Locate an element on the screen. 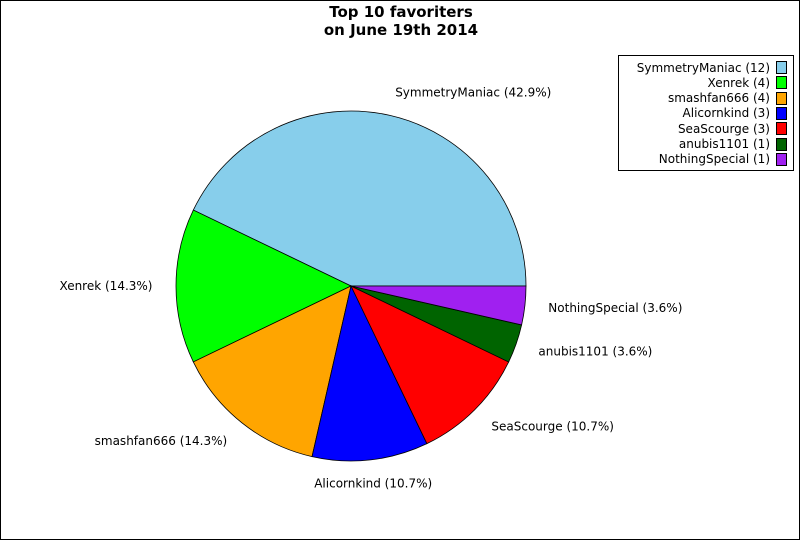 Image resolution: width=800 pixels, height=541 pixels. legend-label: smashfan666 (4) is located at coordinates (718, 98).